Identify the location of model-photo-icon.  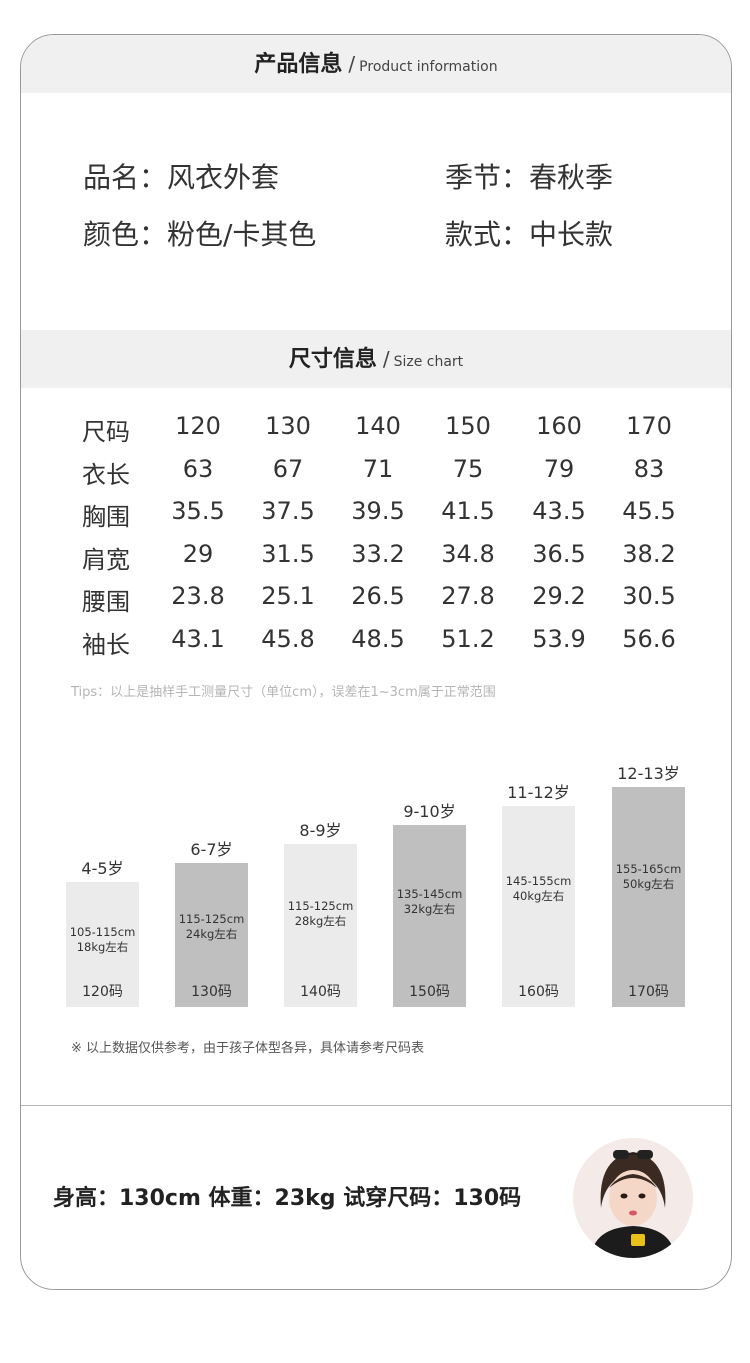
(633, 1198).